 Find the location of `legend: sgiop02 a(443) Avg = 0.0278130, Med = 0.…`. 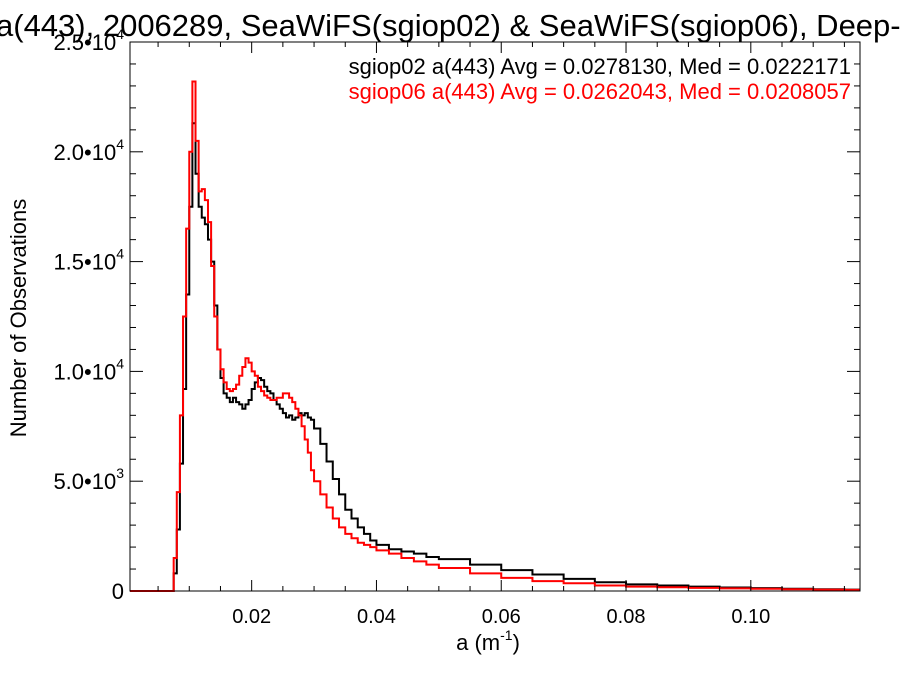

legend: sgiop02 a(443) Avg = 0.0278130, Med = 0.… is located at coordinates (600, 79).